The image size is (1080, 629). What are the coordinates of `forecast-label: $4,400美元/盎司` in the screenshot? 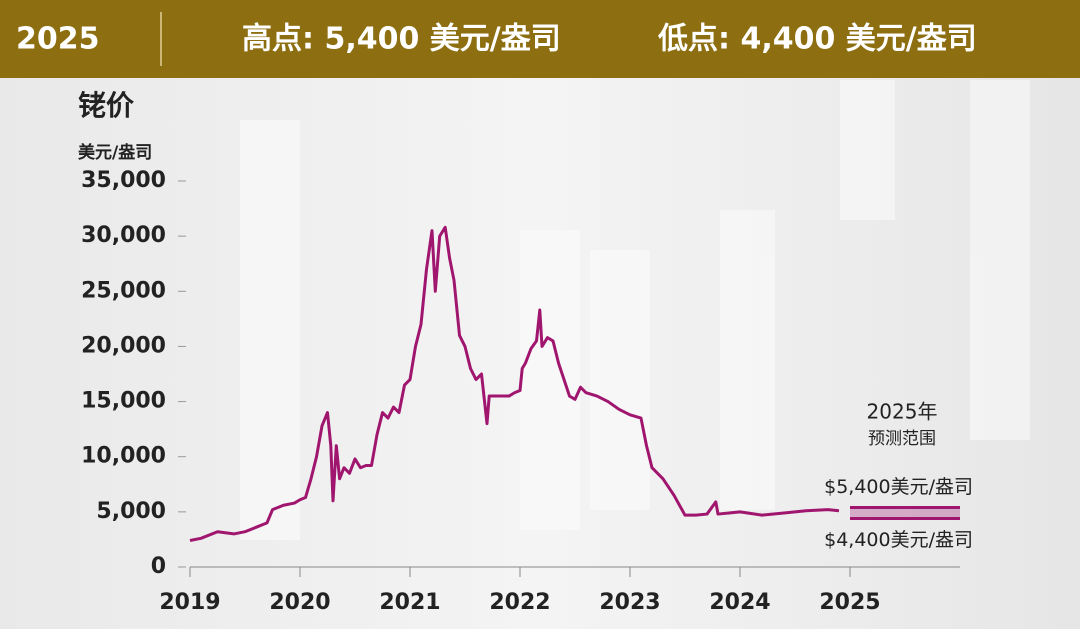 It's located at (898, 540).